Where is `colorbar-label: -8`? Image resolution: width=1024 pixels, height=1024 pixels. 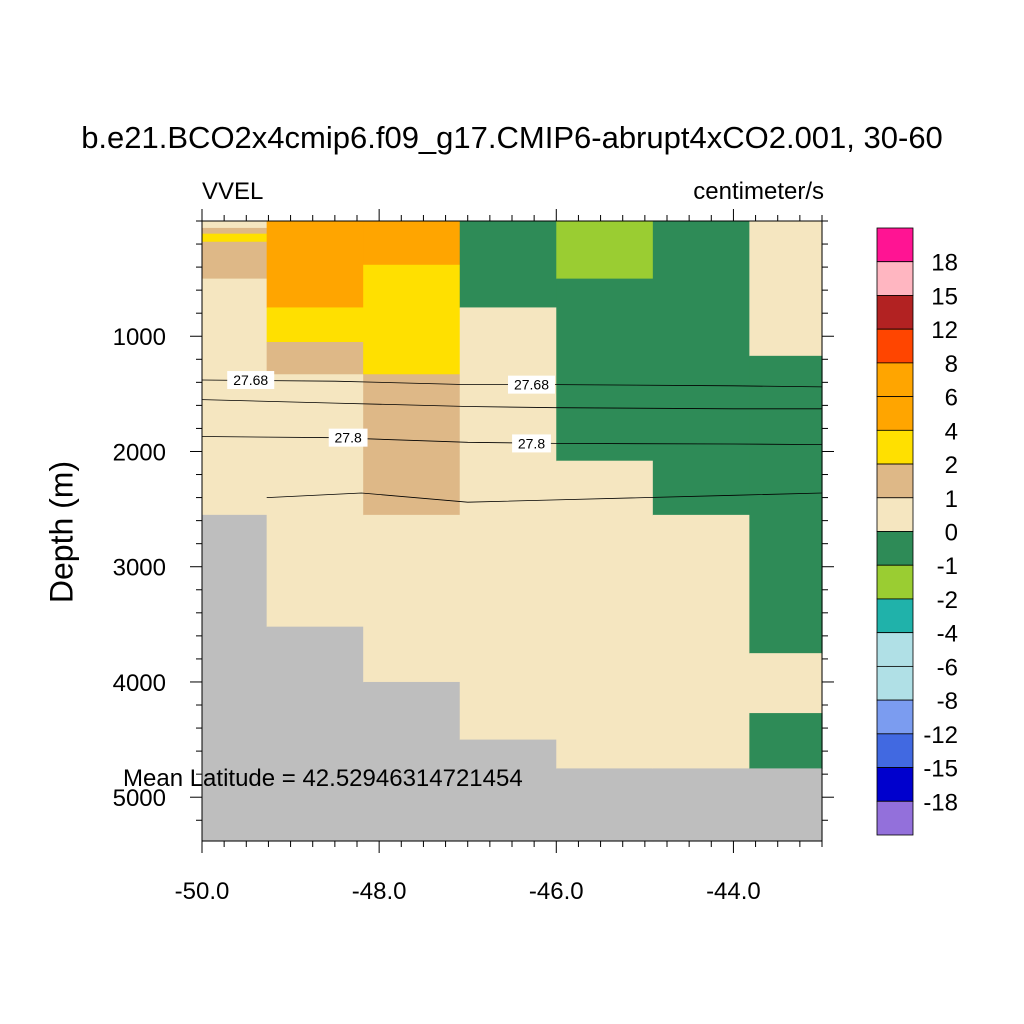
colorbar-label: -8 is located at coordinates (947, 701).